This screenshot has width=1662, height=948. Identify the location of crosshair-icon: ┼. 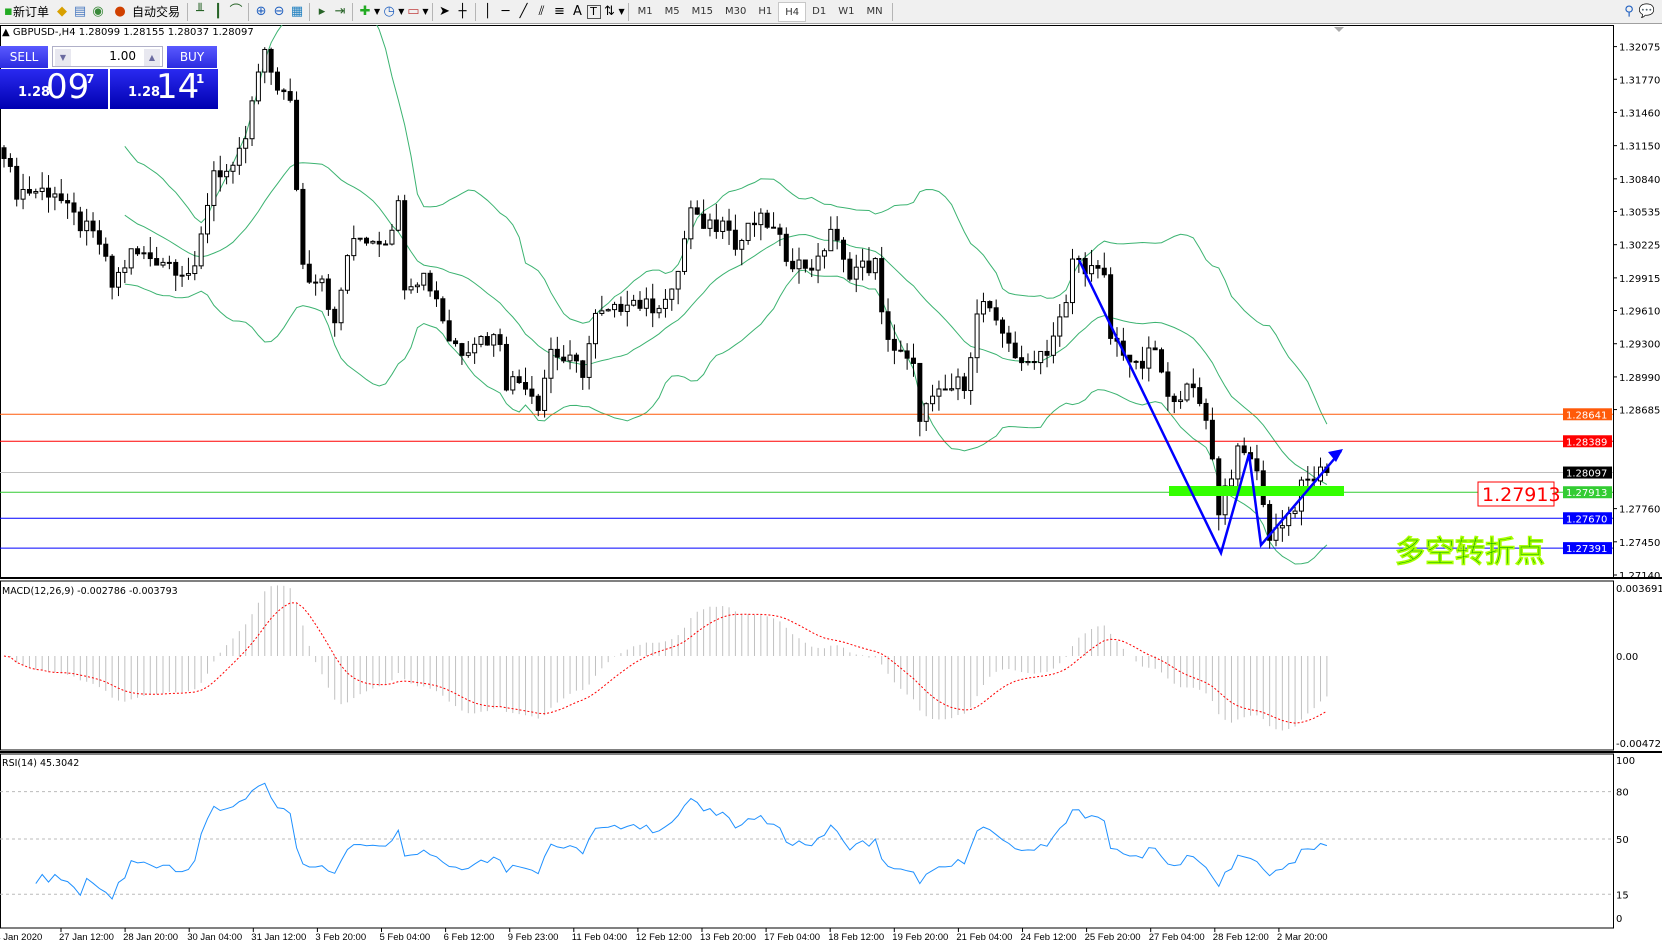
(462, 11).